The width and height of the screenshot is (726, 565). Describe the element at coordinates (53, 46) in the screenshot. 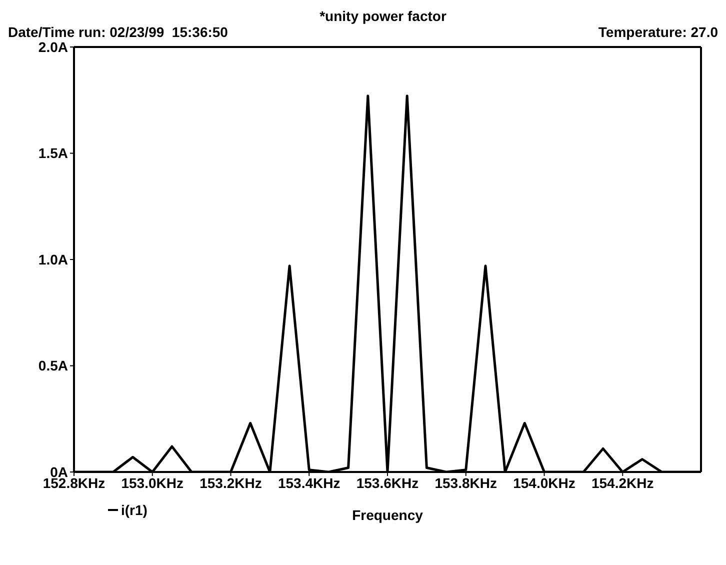

I see `y-tick-label: 2.0A` at that location.